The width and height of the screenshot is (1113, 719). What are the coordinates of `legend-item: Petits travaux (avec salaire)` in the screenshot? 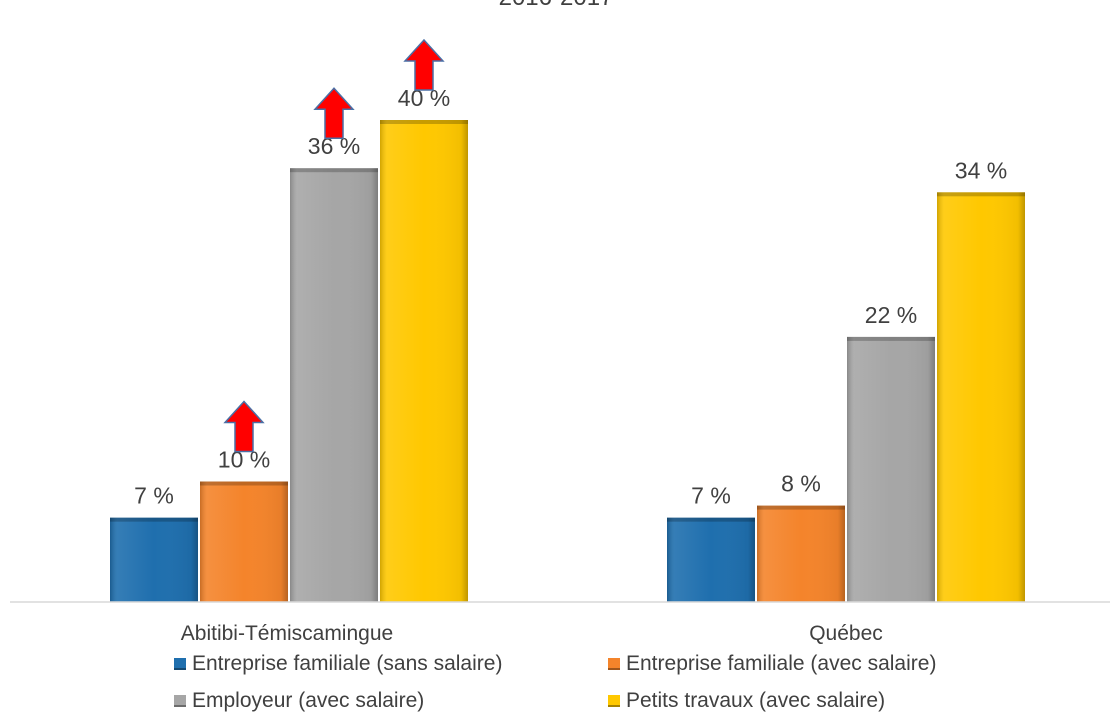 It's located at (746, 701).